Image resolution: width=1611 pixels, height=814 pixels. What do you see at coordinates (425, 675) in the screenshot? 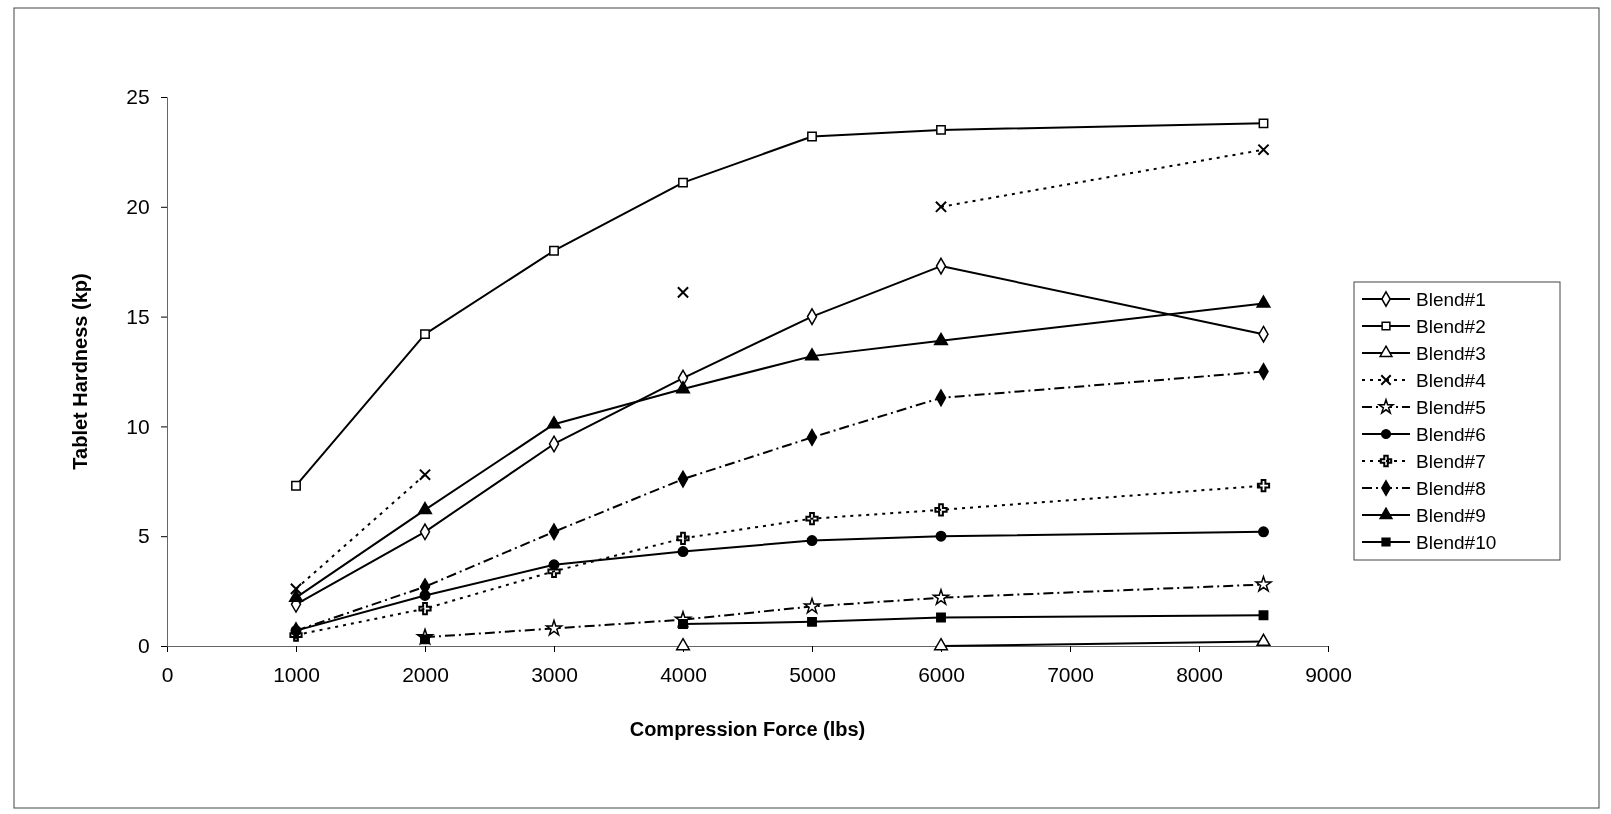
I see `x-tick-label: 2000` at bounding box center [425, 675].